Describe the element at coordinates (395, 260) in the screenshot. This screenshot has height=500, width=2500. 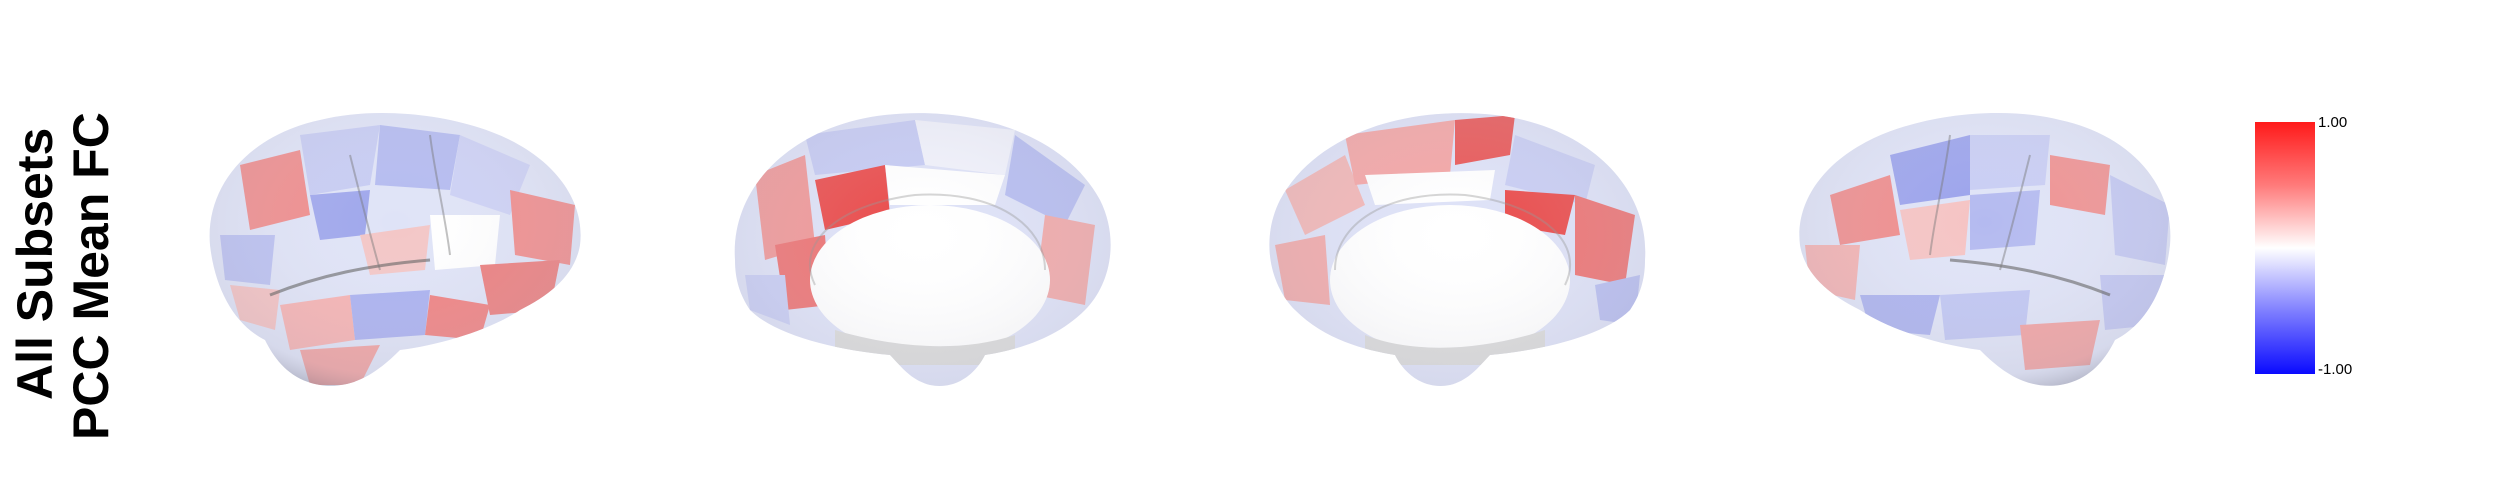
I see `brain-left-lateral-view` at that location.